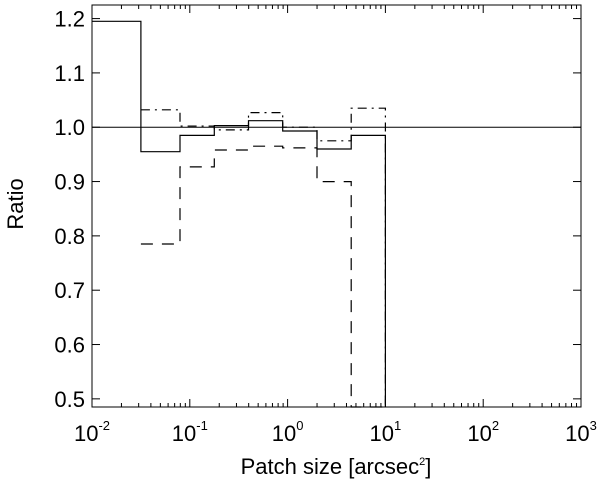 This screenshot has height=482, width=600. I want to click on y-tick-label: 0.9, so click(69, 182).